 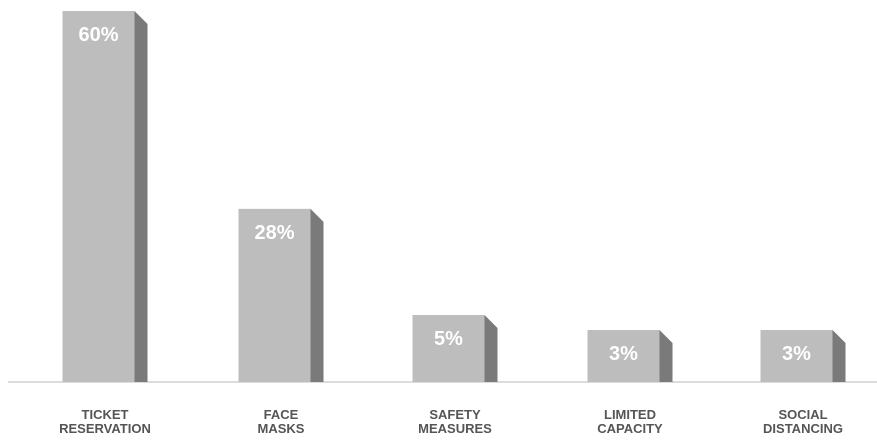 I want to click on category-label: SAFETY MEASURES, so click(x=455, y=421).